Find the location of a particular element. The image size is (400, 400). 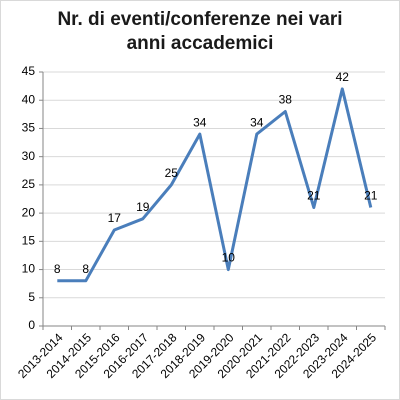

y-tick-label: 25 is located at coordinates (29, 184).